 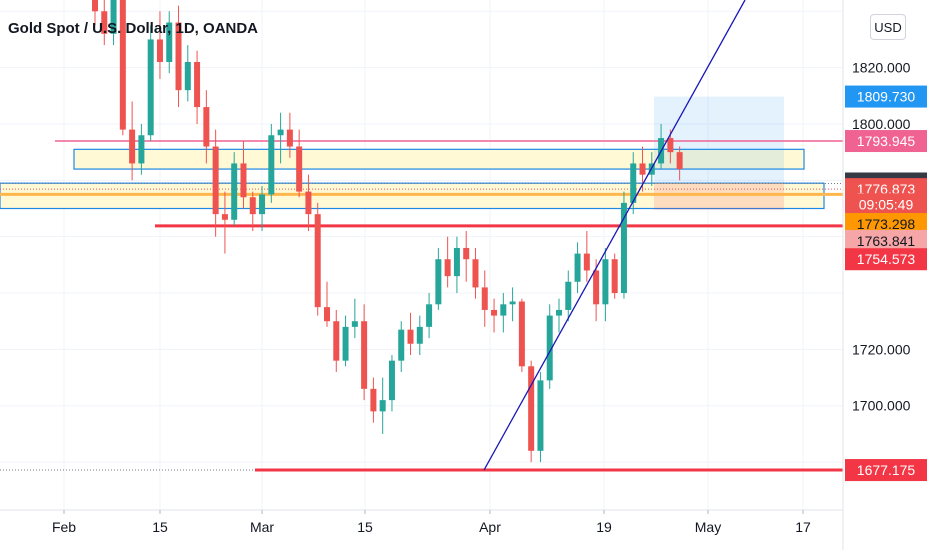 I want to click on x-tick-label: 19, so click(x=604, y=527).